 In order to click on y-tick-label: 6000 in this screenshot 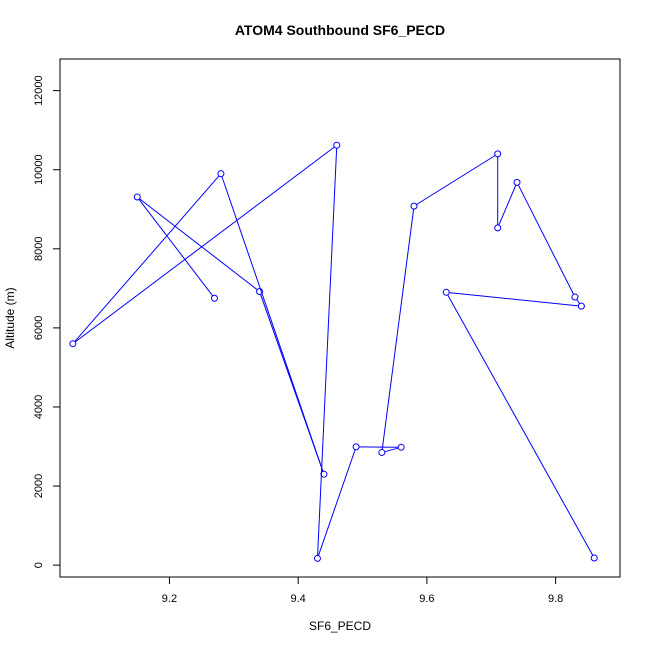, I will do `click(39, 328)`.